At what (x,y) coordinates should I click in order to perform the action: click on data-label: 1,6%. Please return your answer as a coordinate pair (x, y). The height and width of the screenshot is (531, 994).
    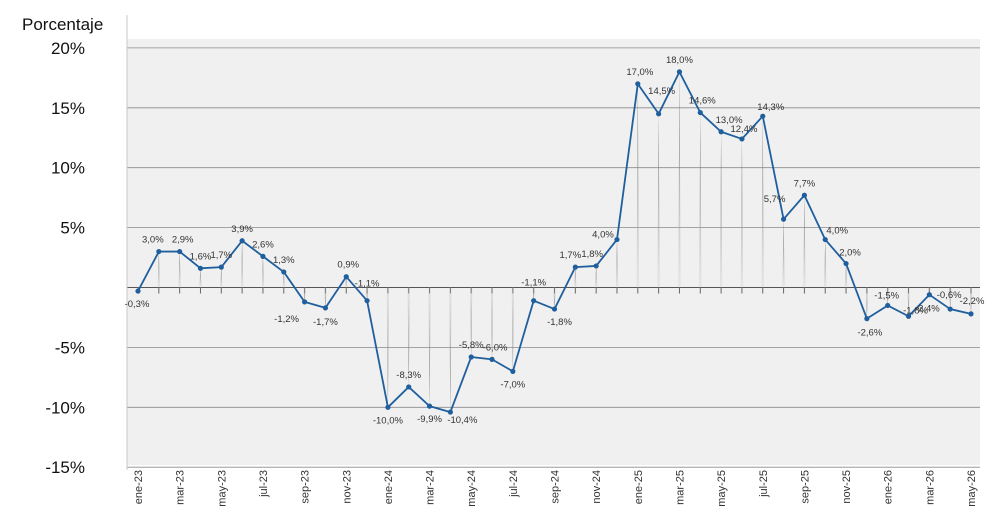
    Looking at the image, I should click on (201, 256).